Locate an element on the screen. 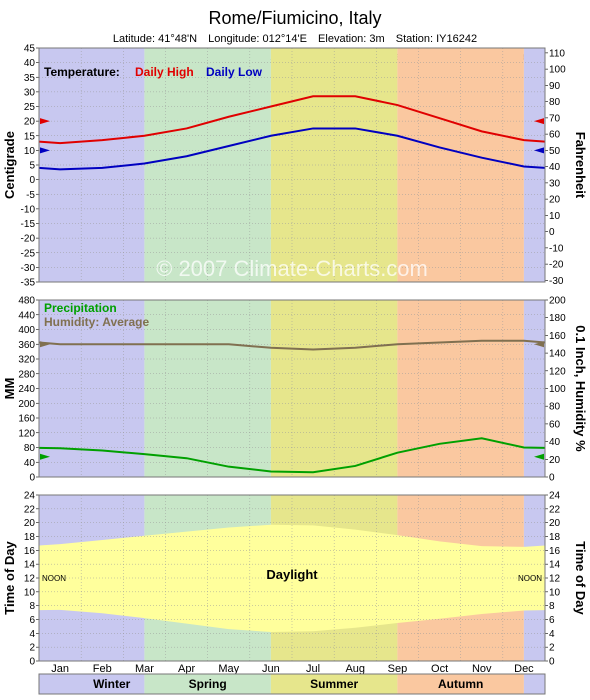 The height and width of the screenshot is (700, 590). y-tick-label-time-right: 2 is located at coordinates (552, 648).